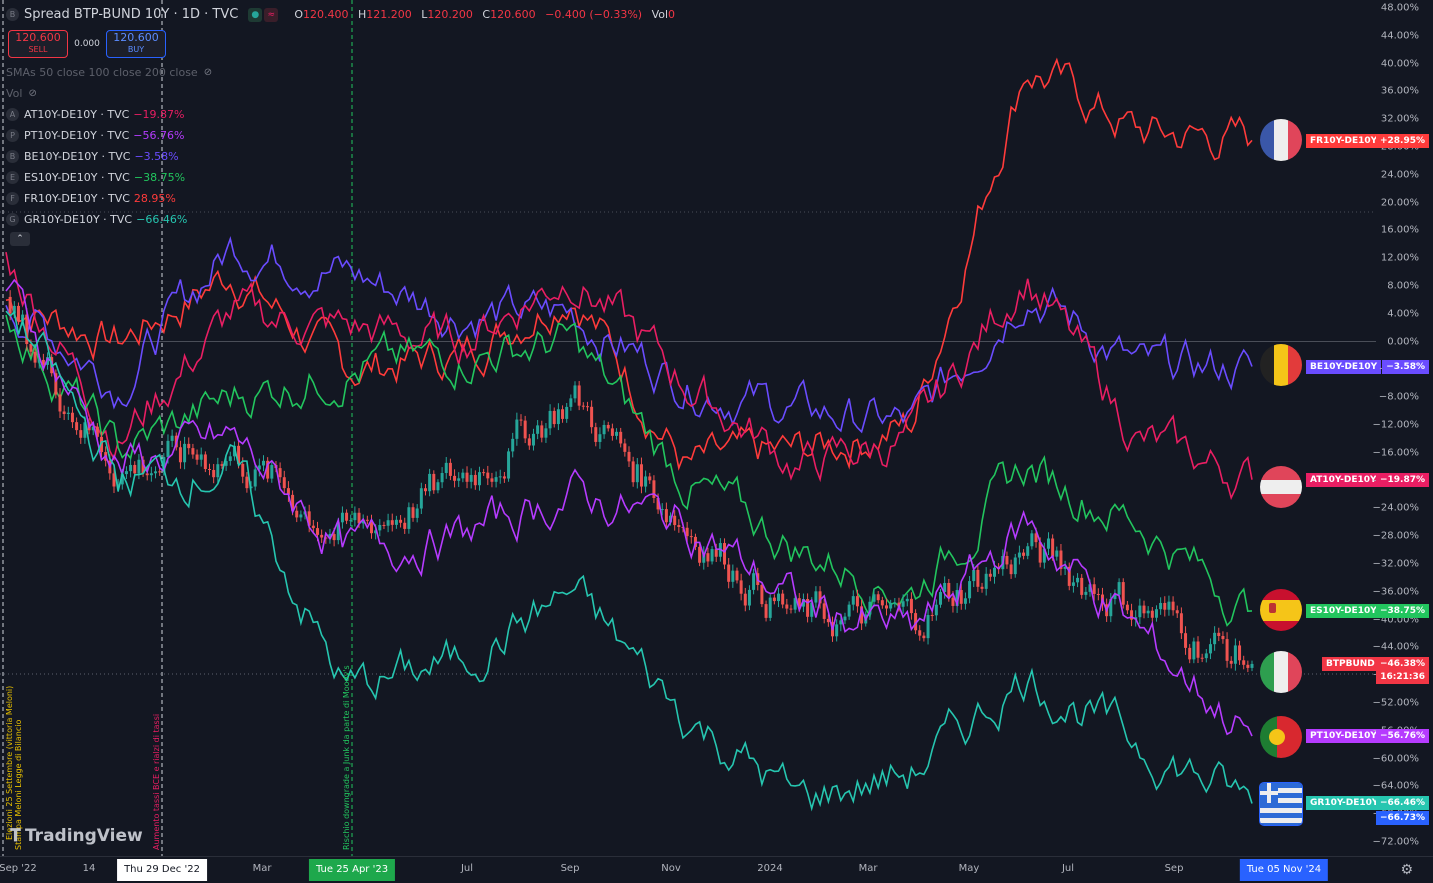 The height and width of the screenshot is (883, 1433). What do you see at coordinates (660, 14) in the screenshot?
I see `vol-label: Vol` at bounding box center [660, 14].